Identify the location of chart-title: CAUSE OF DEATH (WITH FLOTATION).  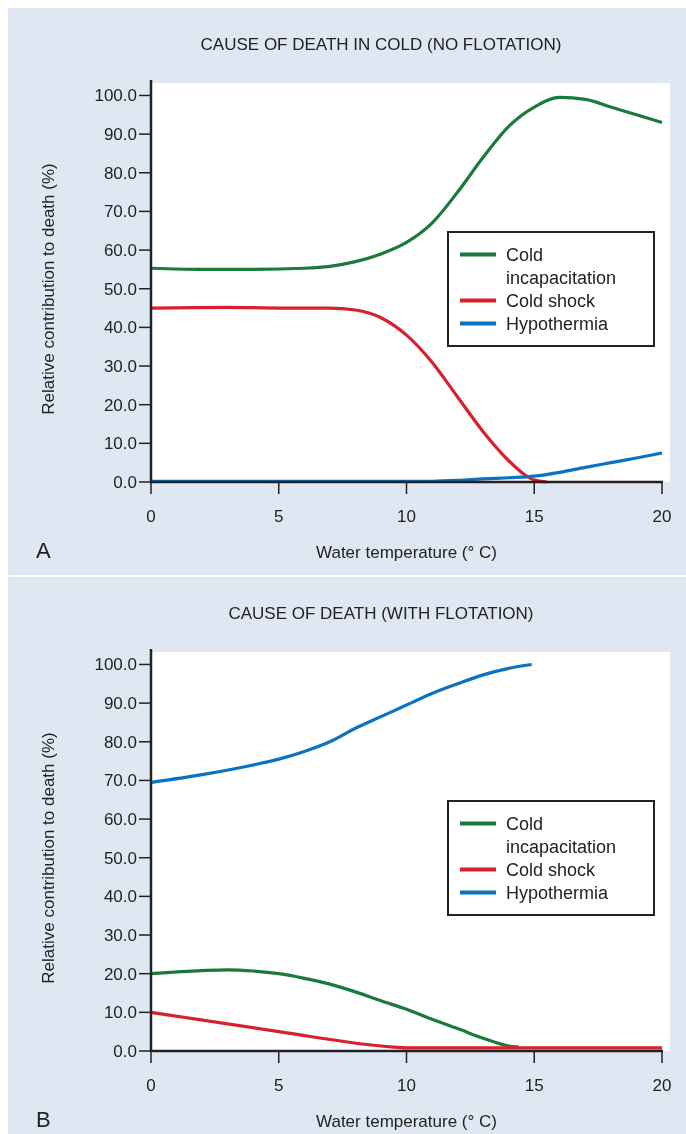
(381, 613).